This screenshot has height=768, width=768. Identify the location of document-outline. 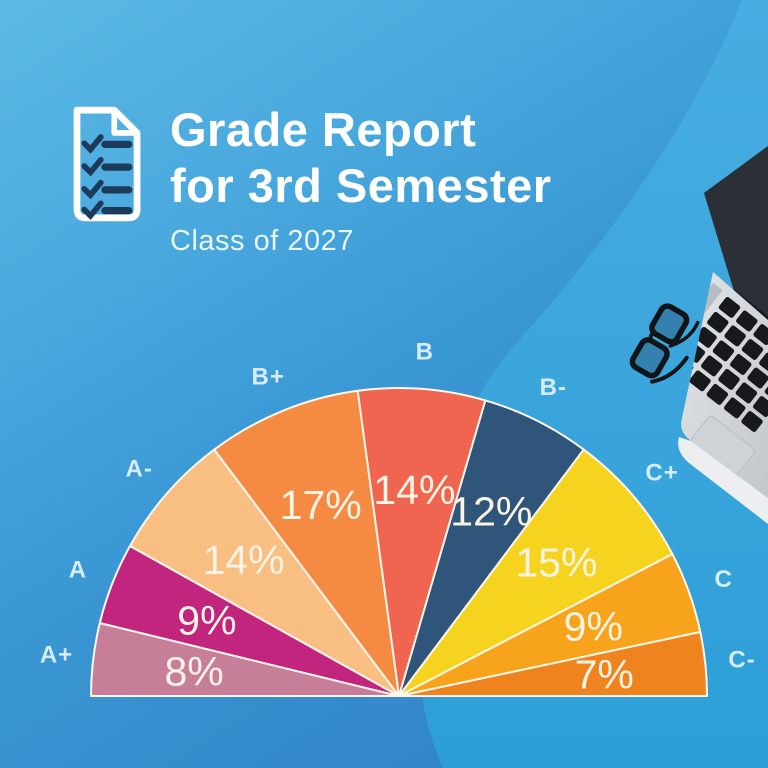
(107, 164).